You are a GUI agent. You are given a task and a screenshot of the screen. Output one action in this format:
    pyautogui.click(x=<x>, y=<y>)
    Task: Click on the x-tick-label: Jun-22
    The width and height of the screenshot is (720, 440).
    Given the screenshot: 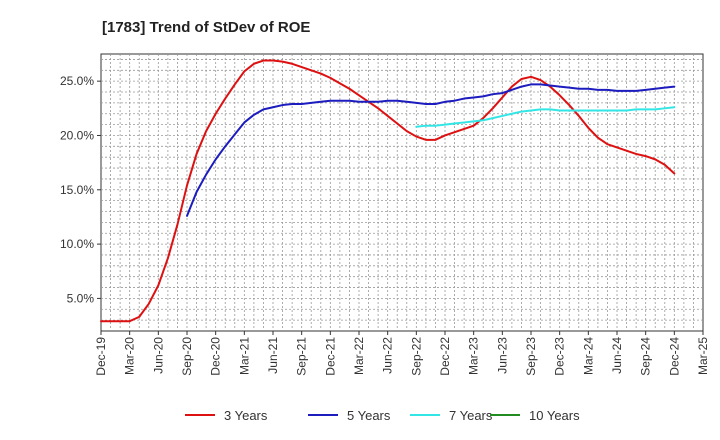 What is the action you would take?
    pyautogui.click(x=388, y=355)
    